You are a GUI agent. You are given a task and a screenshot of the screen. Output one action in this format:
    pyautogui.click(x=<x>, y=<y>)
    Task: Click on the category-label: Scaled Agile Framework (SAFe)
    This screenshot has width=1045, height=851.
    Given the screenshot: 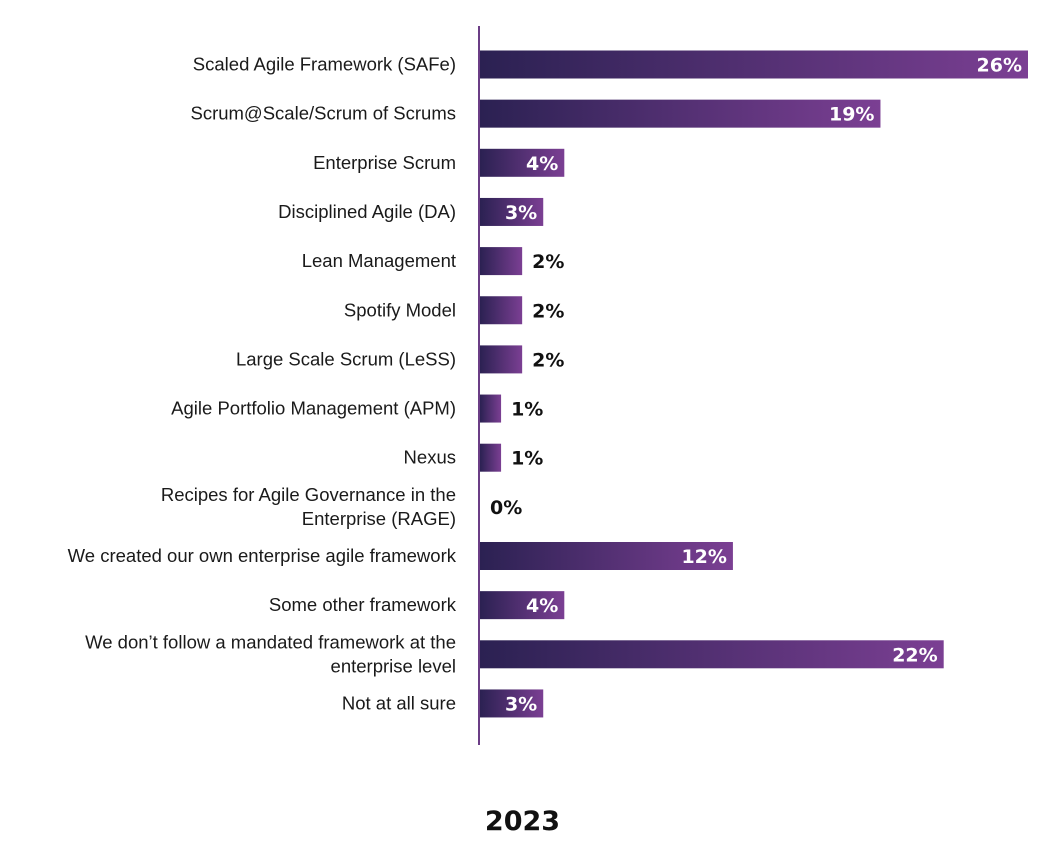 What is the action you would take?
    pyautogui.click(x=324, y=64)
    